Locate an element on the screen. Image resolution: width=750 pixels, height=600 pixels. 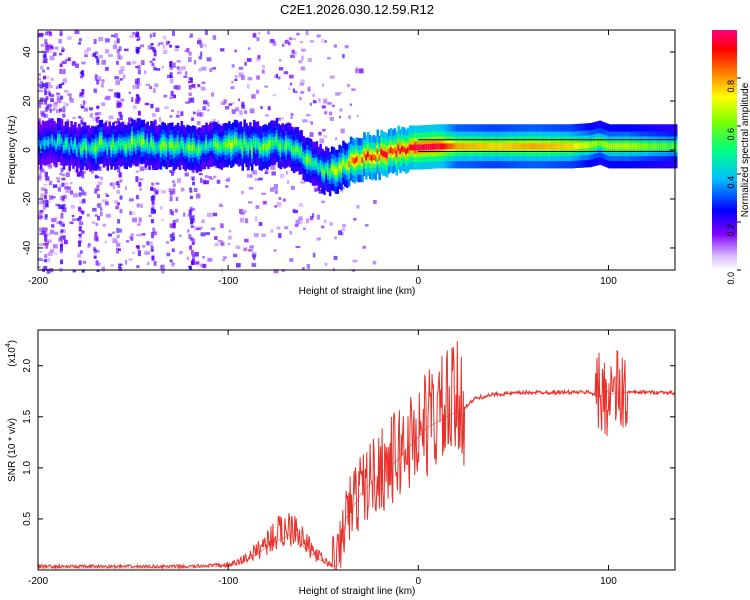
spectrogram-y-tick-label: -20 is located at coordinates (27, 198).